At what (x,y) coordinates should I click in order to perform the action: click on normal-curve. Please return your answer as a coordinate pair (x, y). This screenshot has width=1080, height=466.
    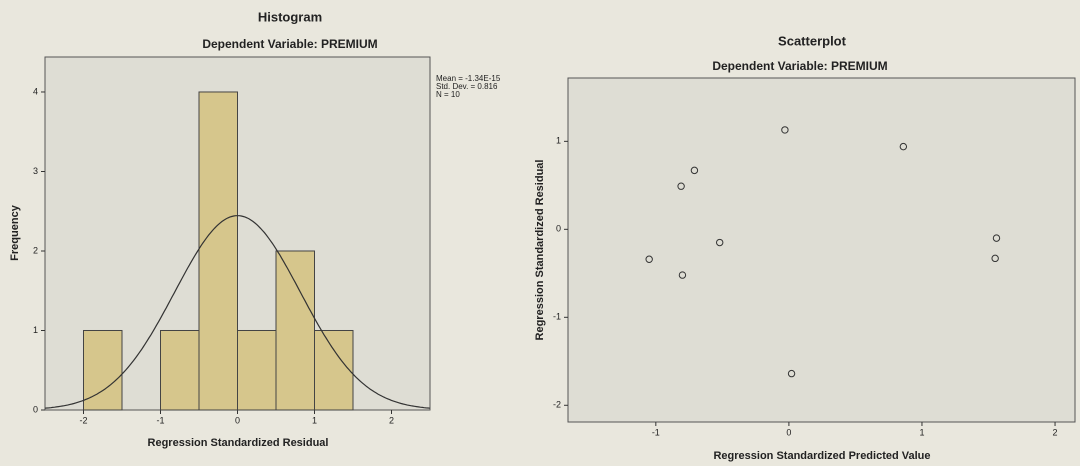
    Looking at the image, I should click on (237, 312).